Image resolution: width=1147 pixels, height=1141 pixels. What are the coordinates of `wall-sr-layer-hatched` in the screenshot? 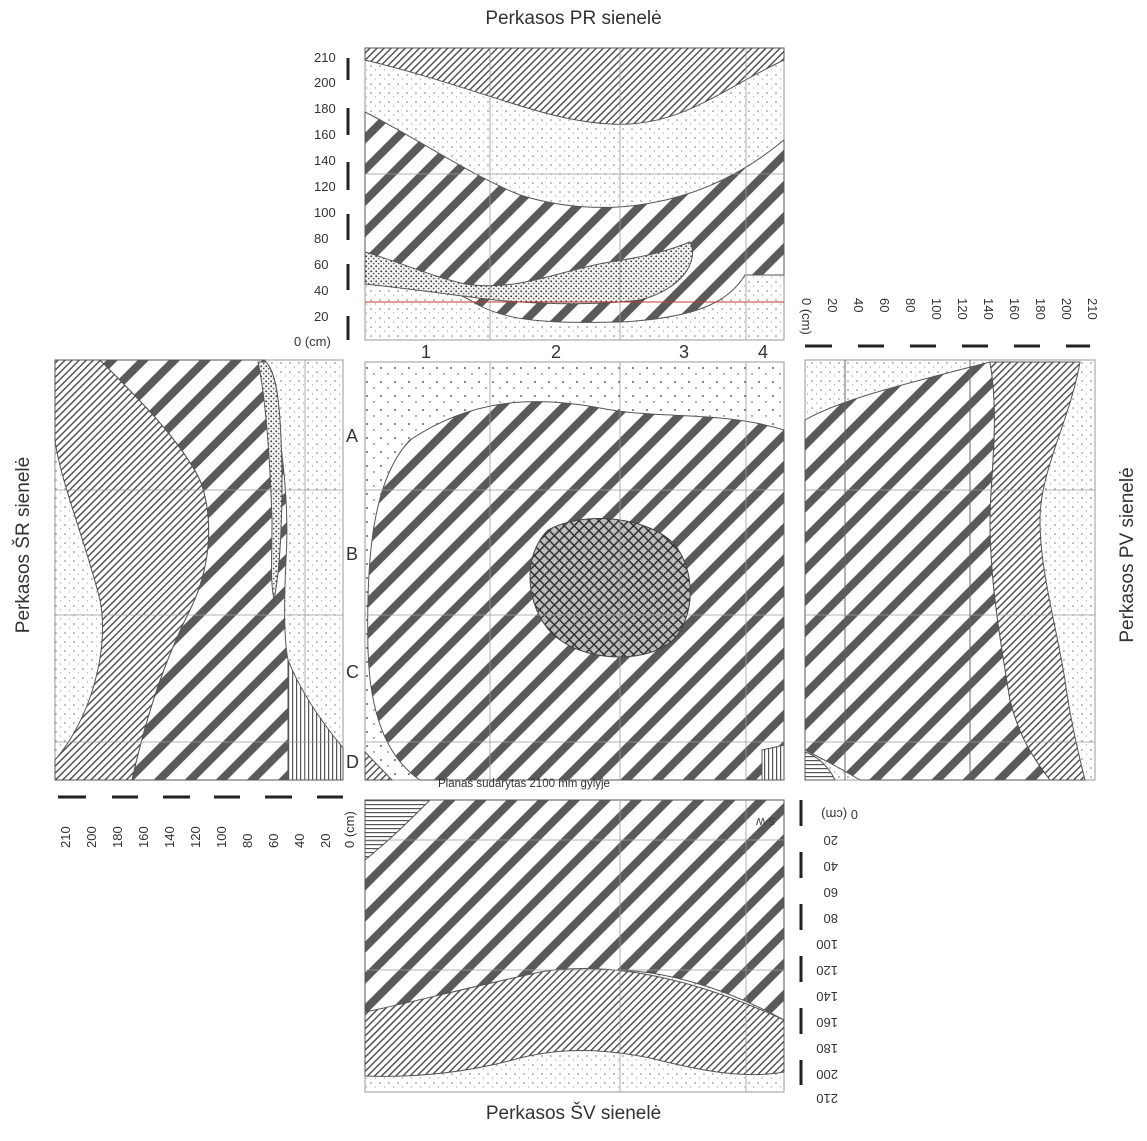 It's located at (193, 570).